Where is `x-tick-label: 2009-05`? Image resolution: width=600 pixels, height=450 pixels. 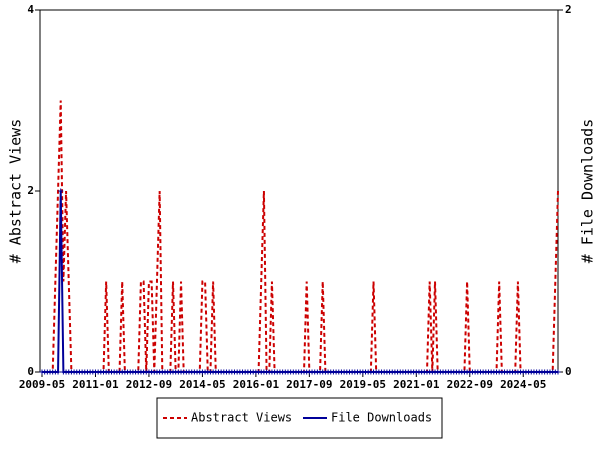
x-tick-label: 2009-05 is located at coordinates (42, 384).